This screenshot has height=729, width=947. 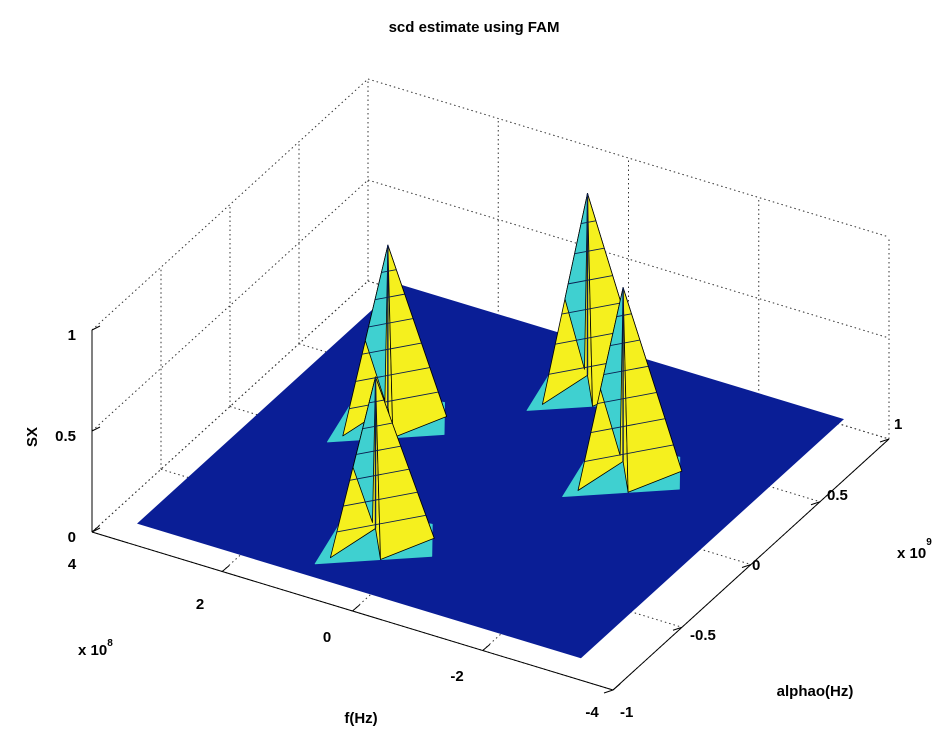 I want to click on y-tick-label: -0.5, so click(x=703, y=635).